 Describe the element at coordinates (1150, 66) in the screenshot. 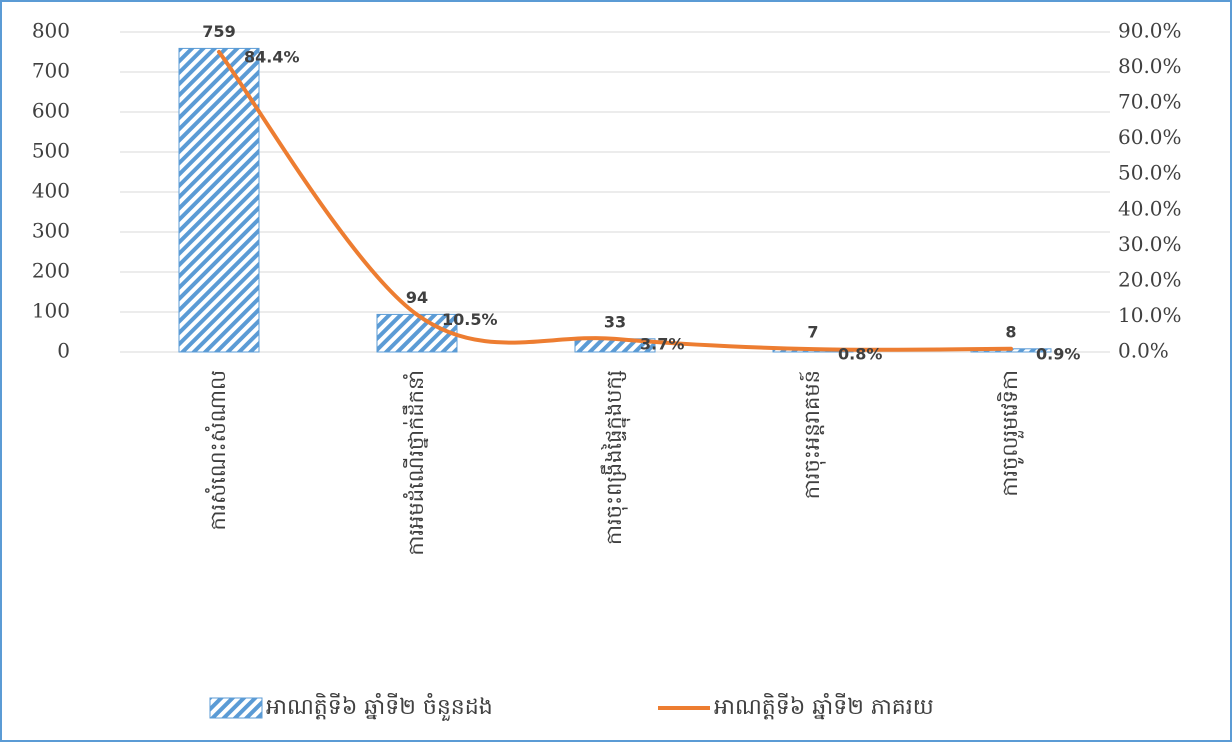

I see `y2-tick-label: 80.0%` at that location.